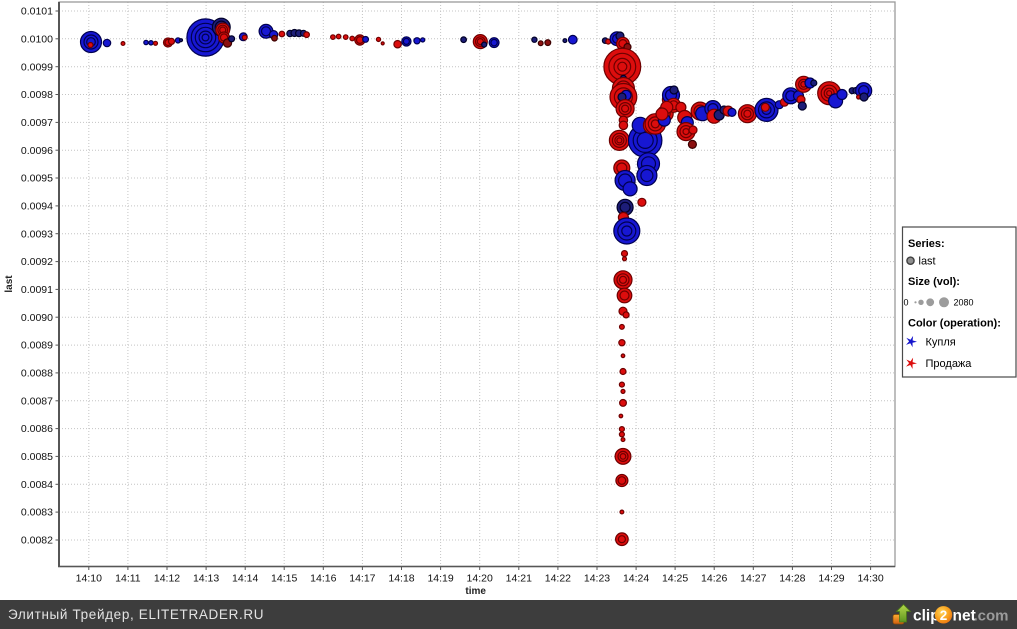 Image resolution: width=1017 pixels, height=629 pixels. I want to click on svg-text: Продажа, so click(949, 364).